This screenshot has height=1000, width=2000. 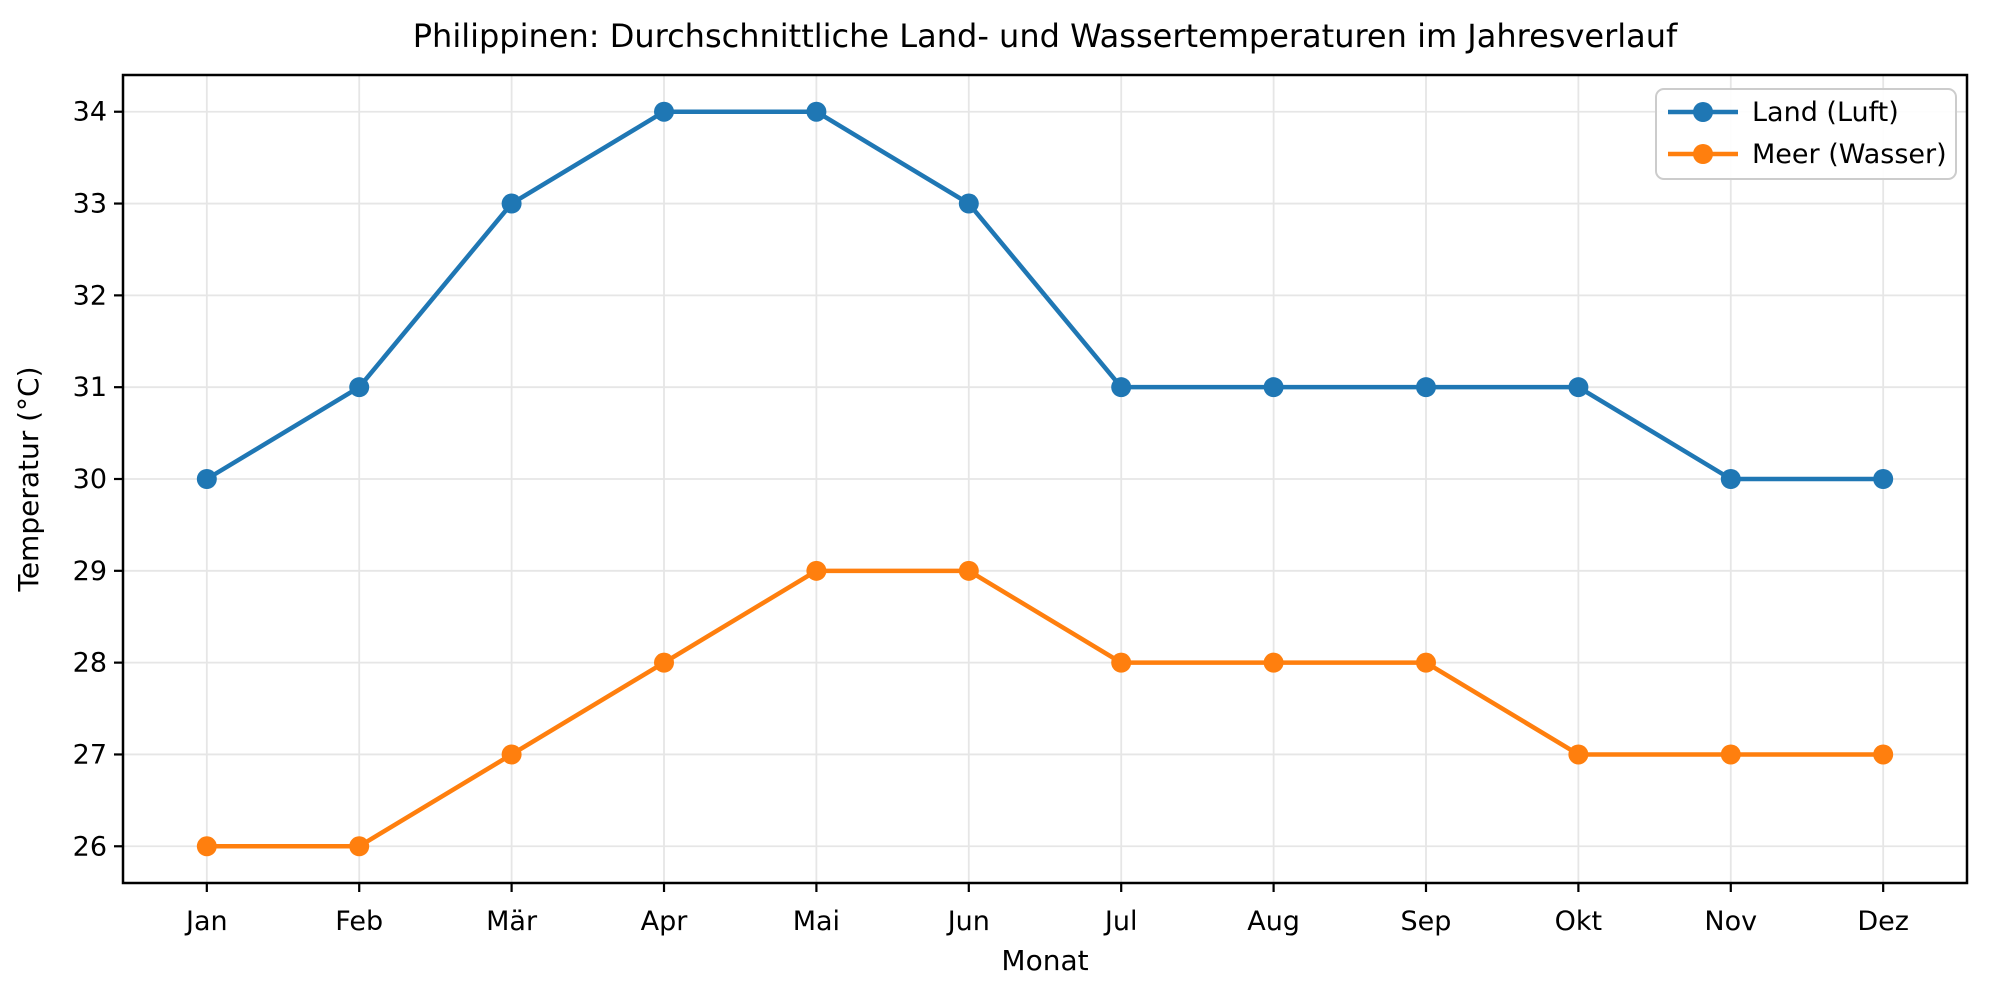 What do you see at coordinates (90, 479) in the screenshot?
I see `y-tick-label: 30` at bounding box center [90, 479].